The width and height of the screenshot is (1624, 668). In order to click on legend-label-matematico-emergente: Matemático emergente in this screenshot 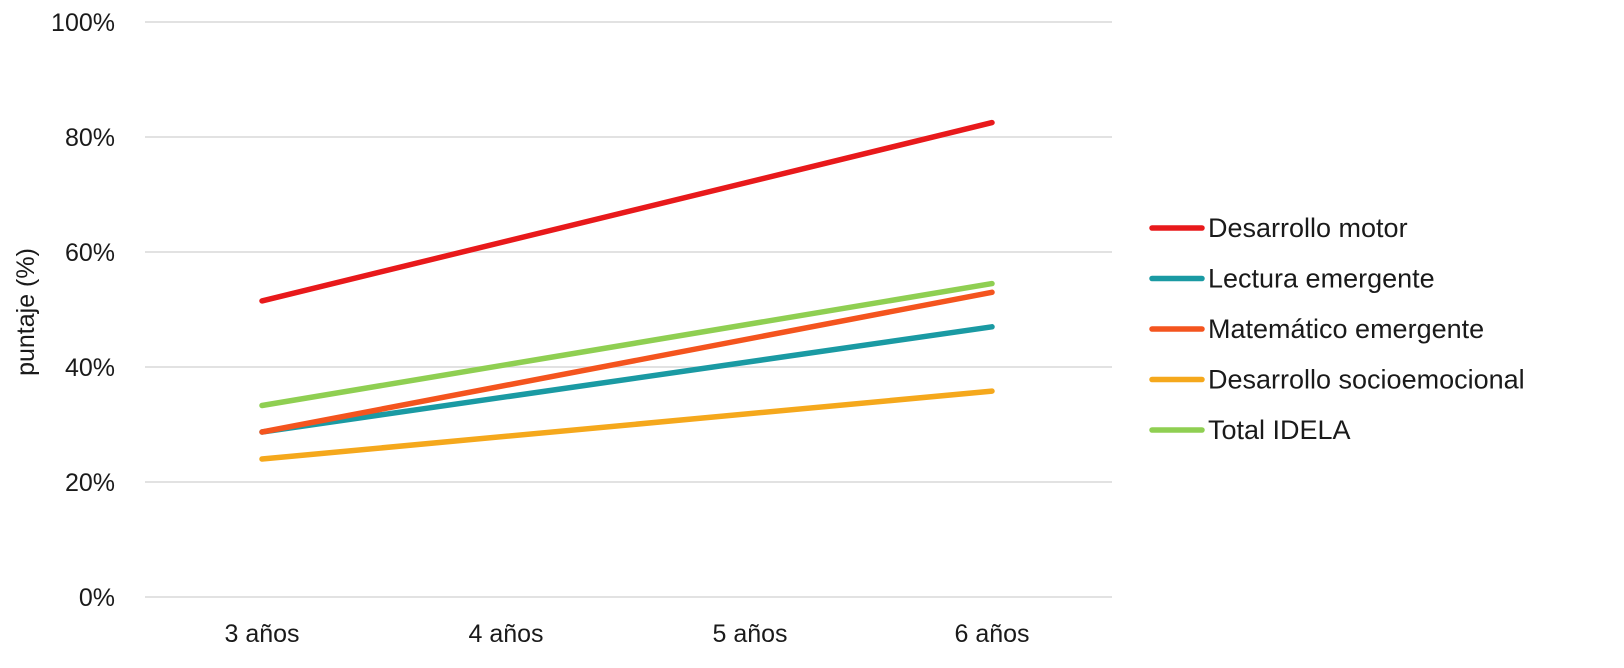, I will do `click(1346, 329)`.